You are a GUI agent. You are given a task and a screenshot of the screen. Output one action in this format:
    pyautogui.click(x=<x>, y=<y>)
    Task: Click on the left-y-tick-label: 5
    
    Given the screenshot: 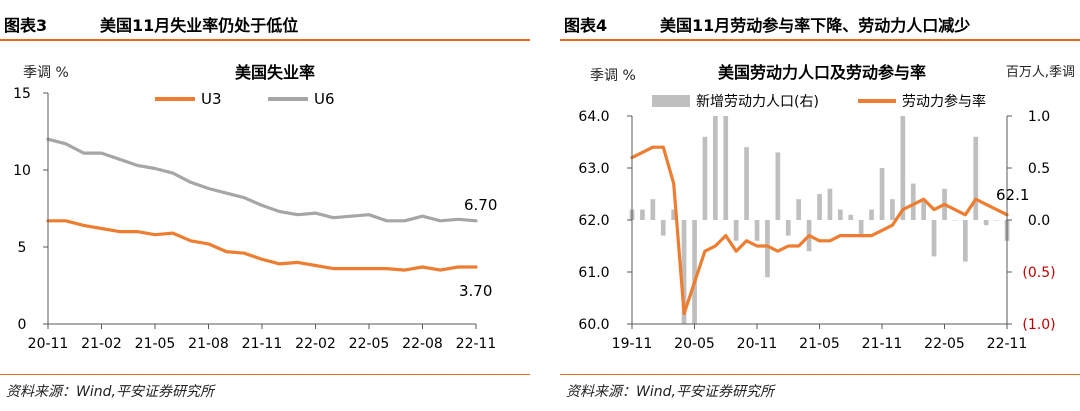 What is the action you would take?
    pyautogui.click(x=22, y=248)
    